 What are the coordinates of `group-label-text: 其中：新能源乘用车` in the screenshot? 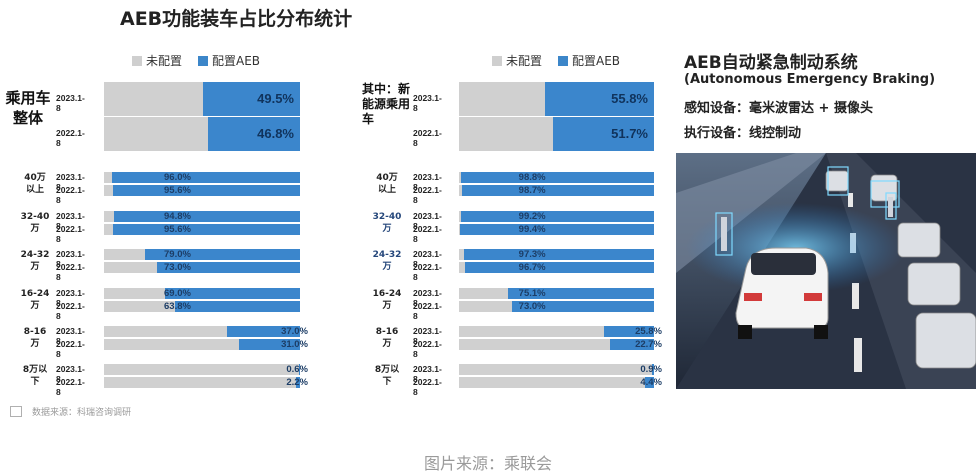 It's located at (386, 104).